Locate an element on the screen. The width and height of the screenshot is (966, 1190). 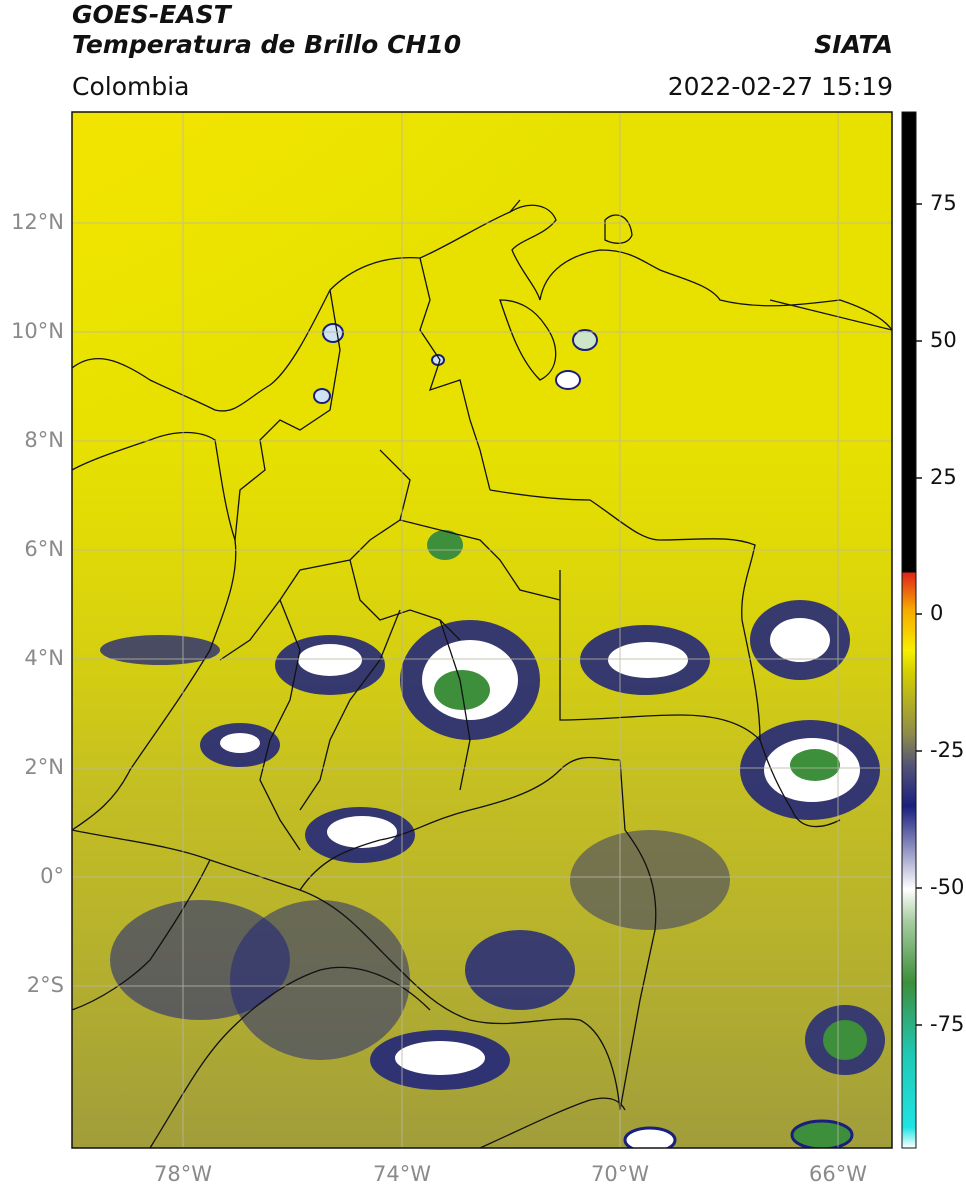
lon-label-70w: 70°W is located at coordinates (620, 1174).